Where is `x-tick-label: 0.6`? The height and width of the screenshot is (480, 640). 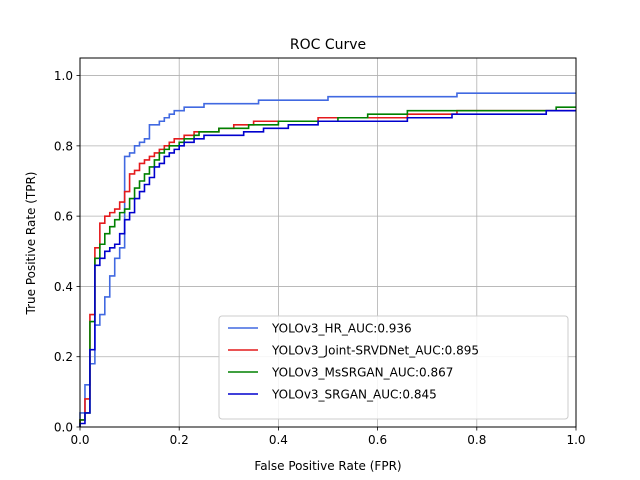
x-tick-label: 0.6 is located at coordinates (377, 440).